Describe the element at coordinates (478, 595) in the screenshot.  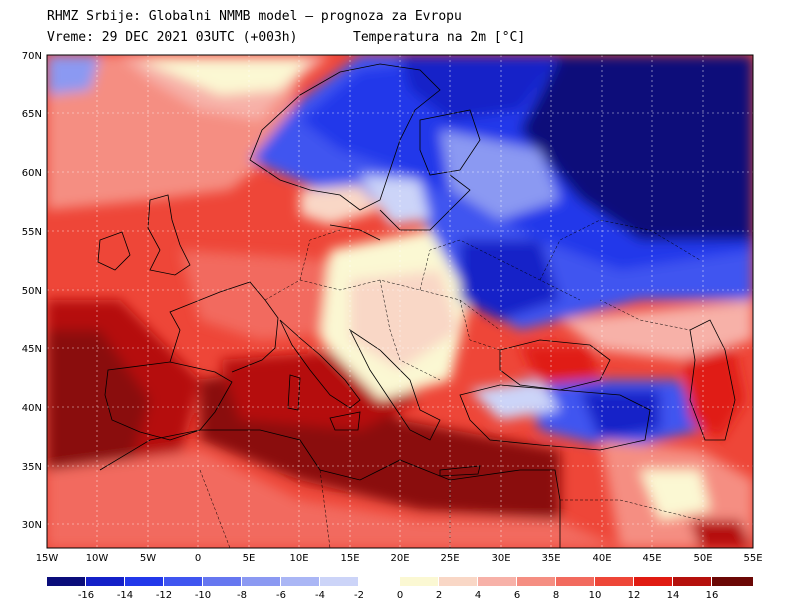
I see `legend-label: 4` at that location.